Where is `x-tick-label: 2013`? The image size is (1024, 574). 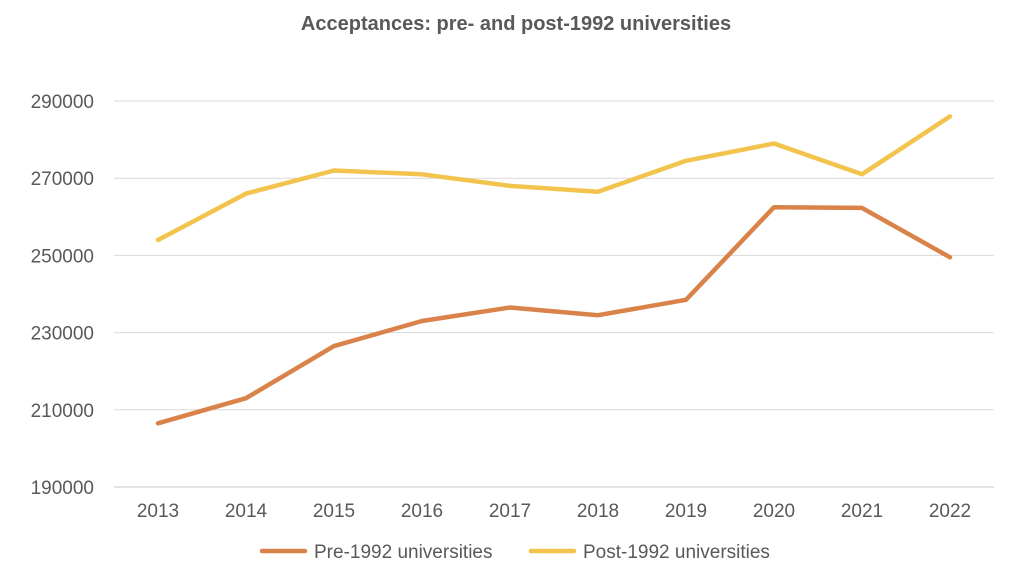 x-tick-label: 2013 is located at coordinates (158, 511).